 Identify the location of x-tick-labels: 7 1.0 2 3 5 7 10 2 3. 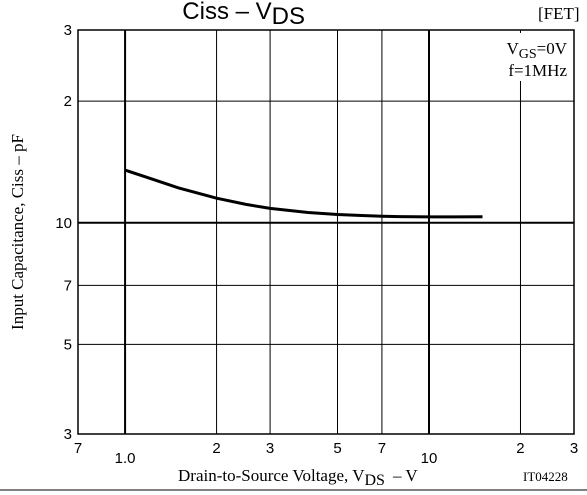
(326, 453).